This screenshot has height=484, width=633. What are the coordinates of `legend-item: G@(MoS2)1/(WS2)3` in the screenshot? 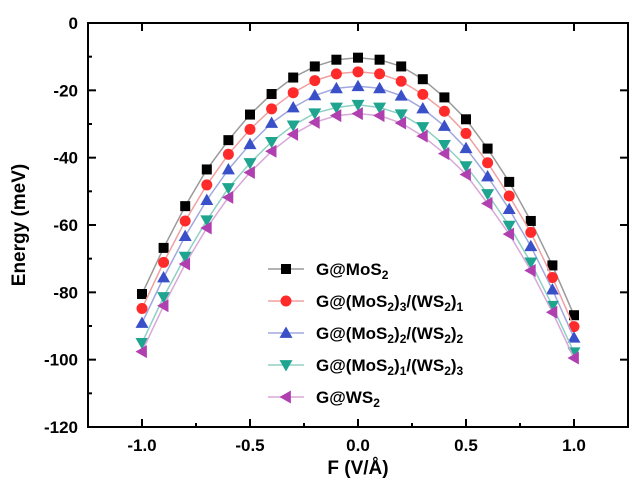 It's located at (366, 367).